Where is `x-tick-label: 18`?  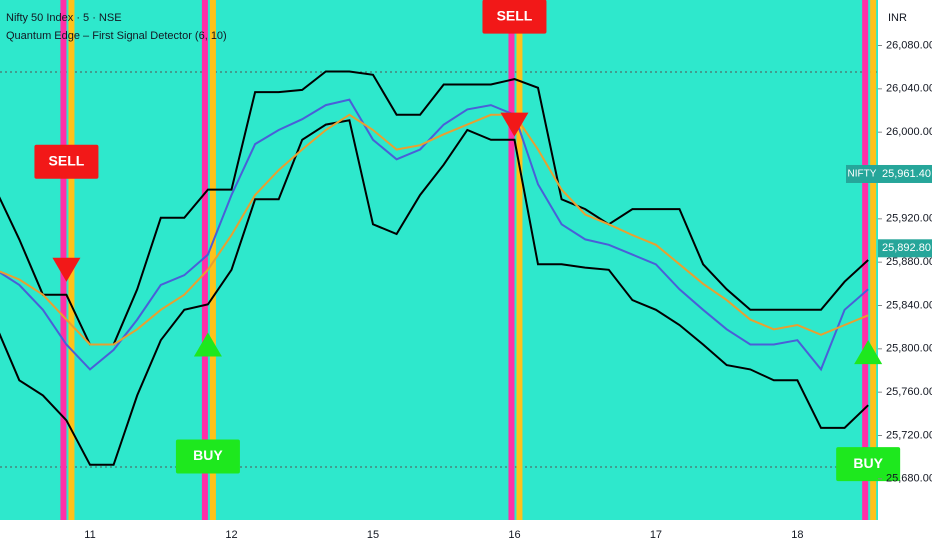
x-tick-label: 18 is located at coordinates (797, 535).